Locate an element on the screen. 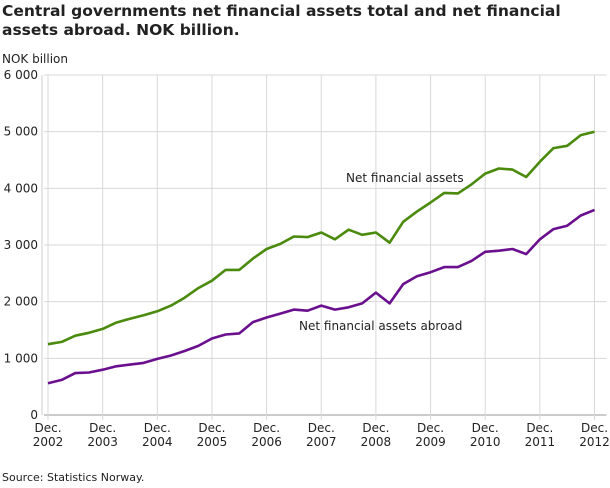  x-tick-label-year: 2010 is located at coordinates (485, 442).